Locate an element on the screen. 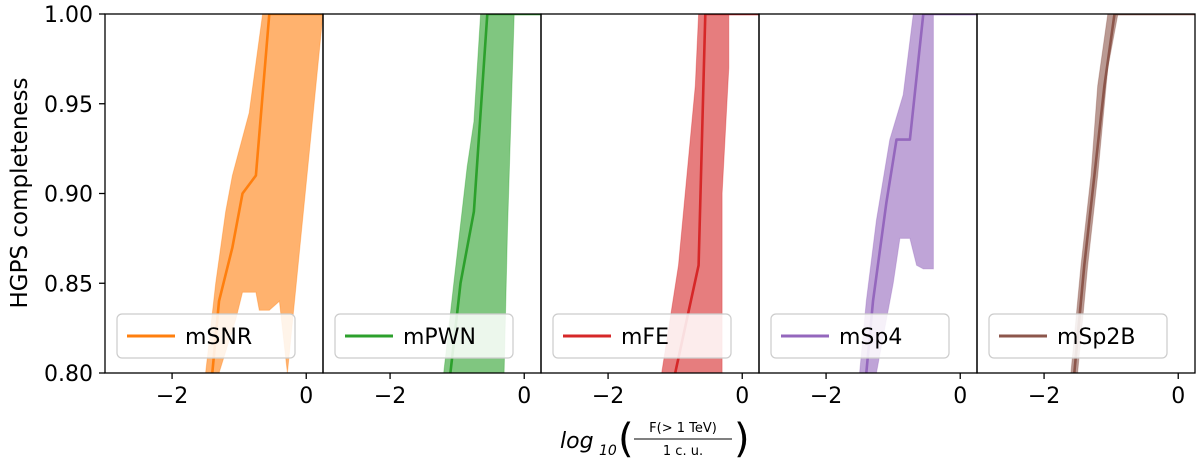  x-label-base: 10 is located at coordinates (608, 451).